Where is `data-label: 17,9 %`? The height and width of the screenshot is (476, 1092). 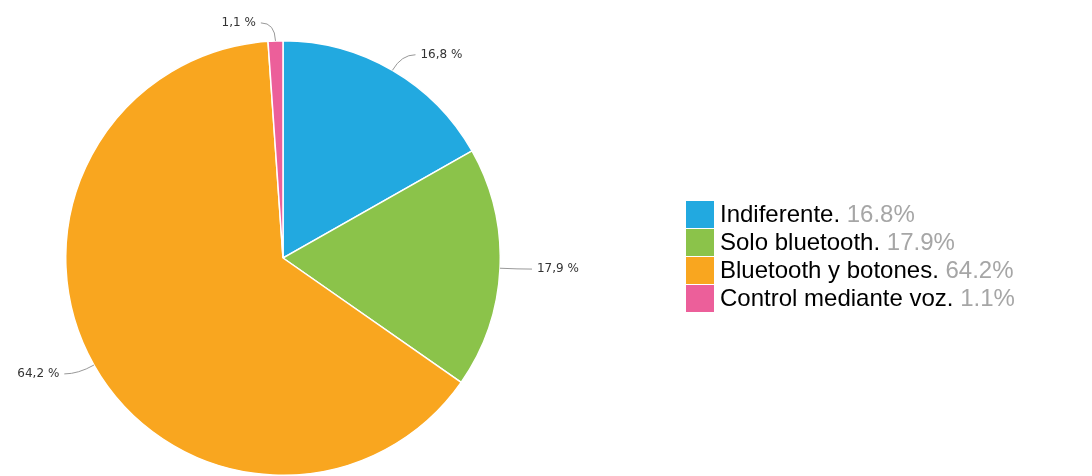 data-label: 17,9 % is located at coordinates (557, 268).